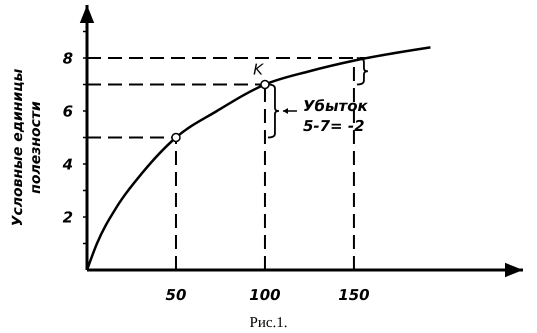 This screenshot has width=537, height=333. Describe the element at coordinates (268, 323) in the screenshot. I see `text: Рис.1.` at that location.